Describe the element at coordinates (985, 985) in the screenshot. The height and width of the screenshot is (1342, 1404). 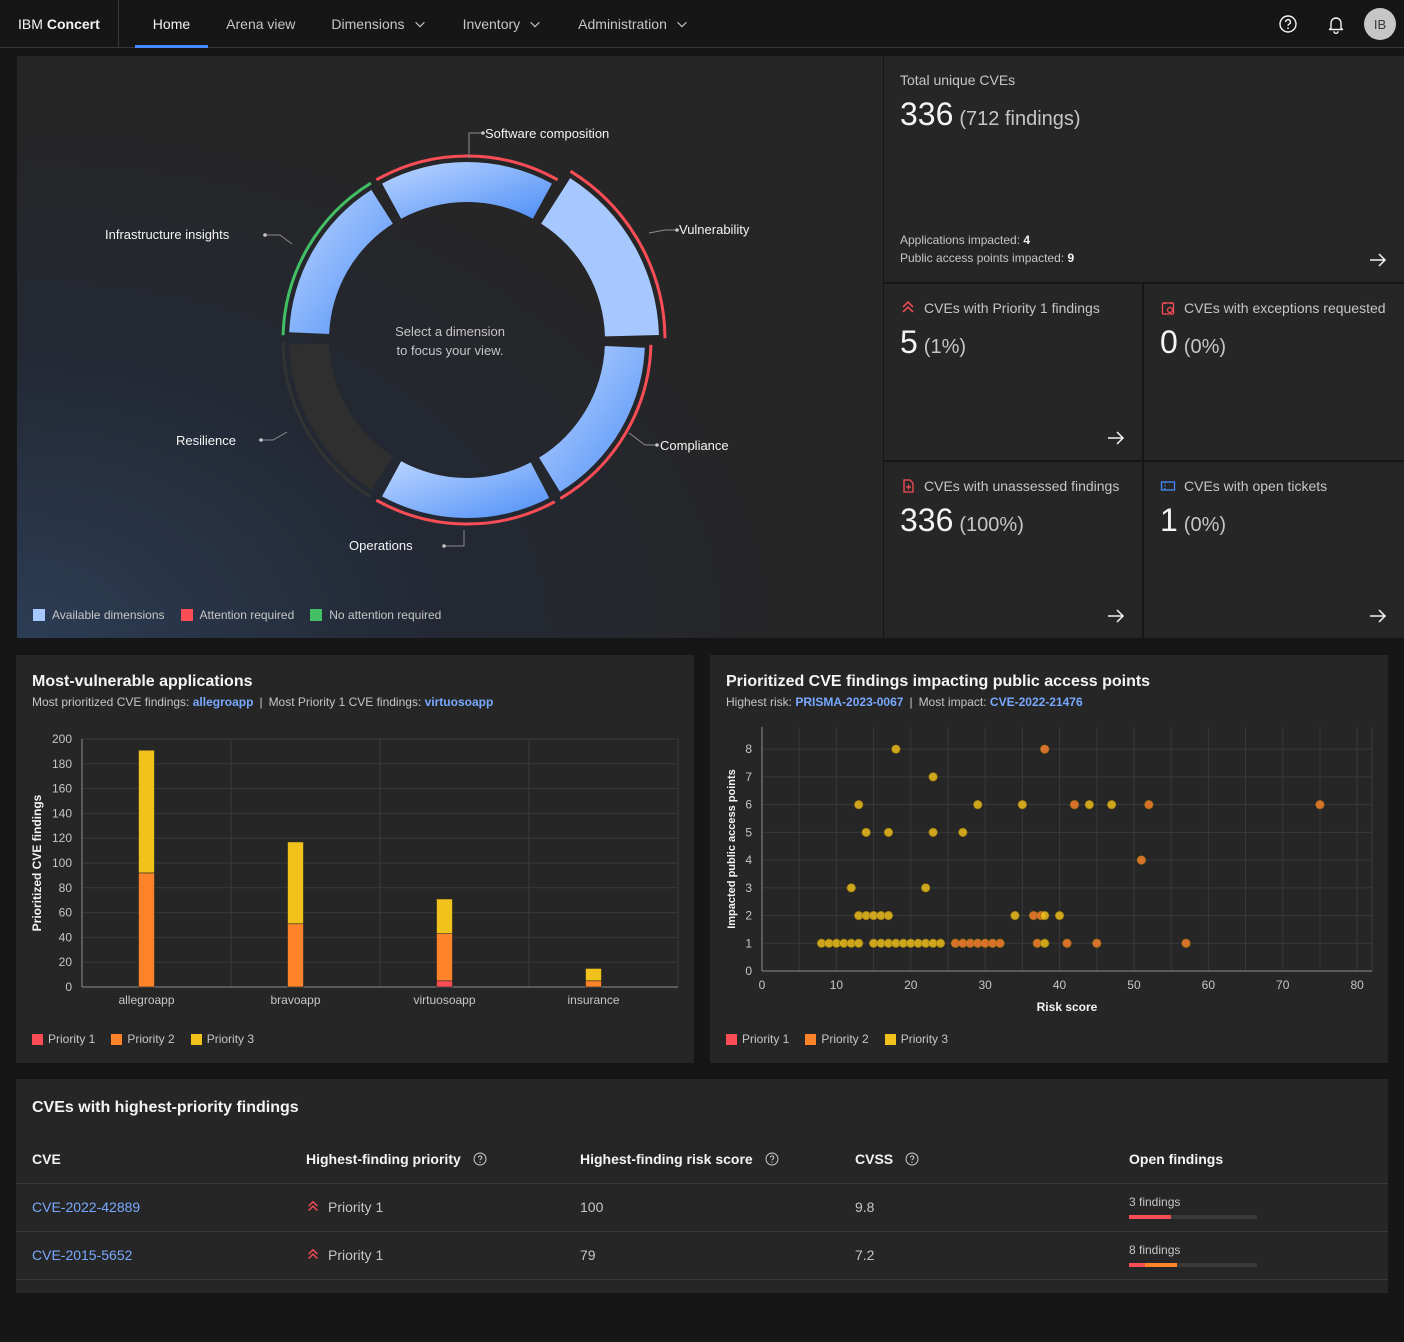
I see `x-tick-label: 30` at that location.